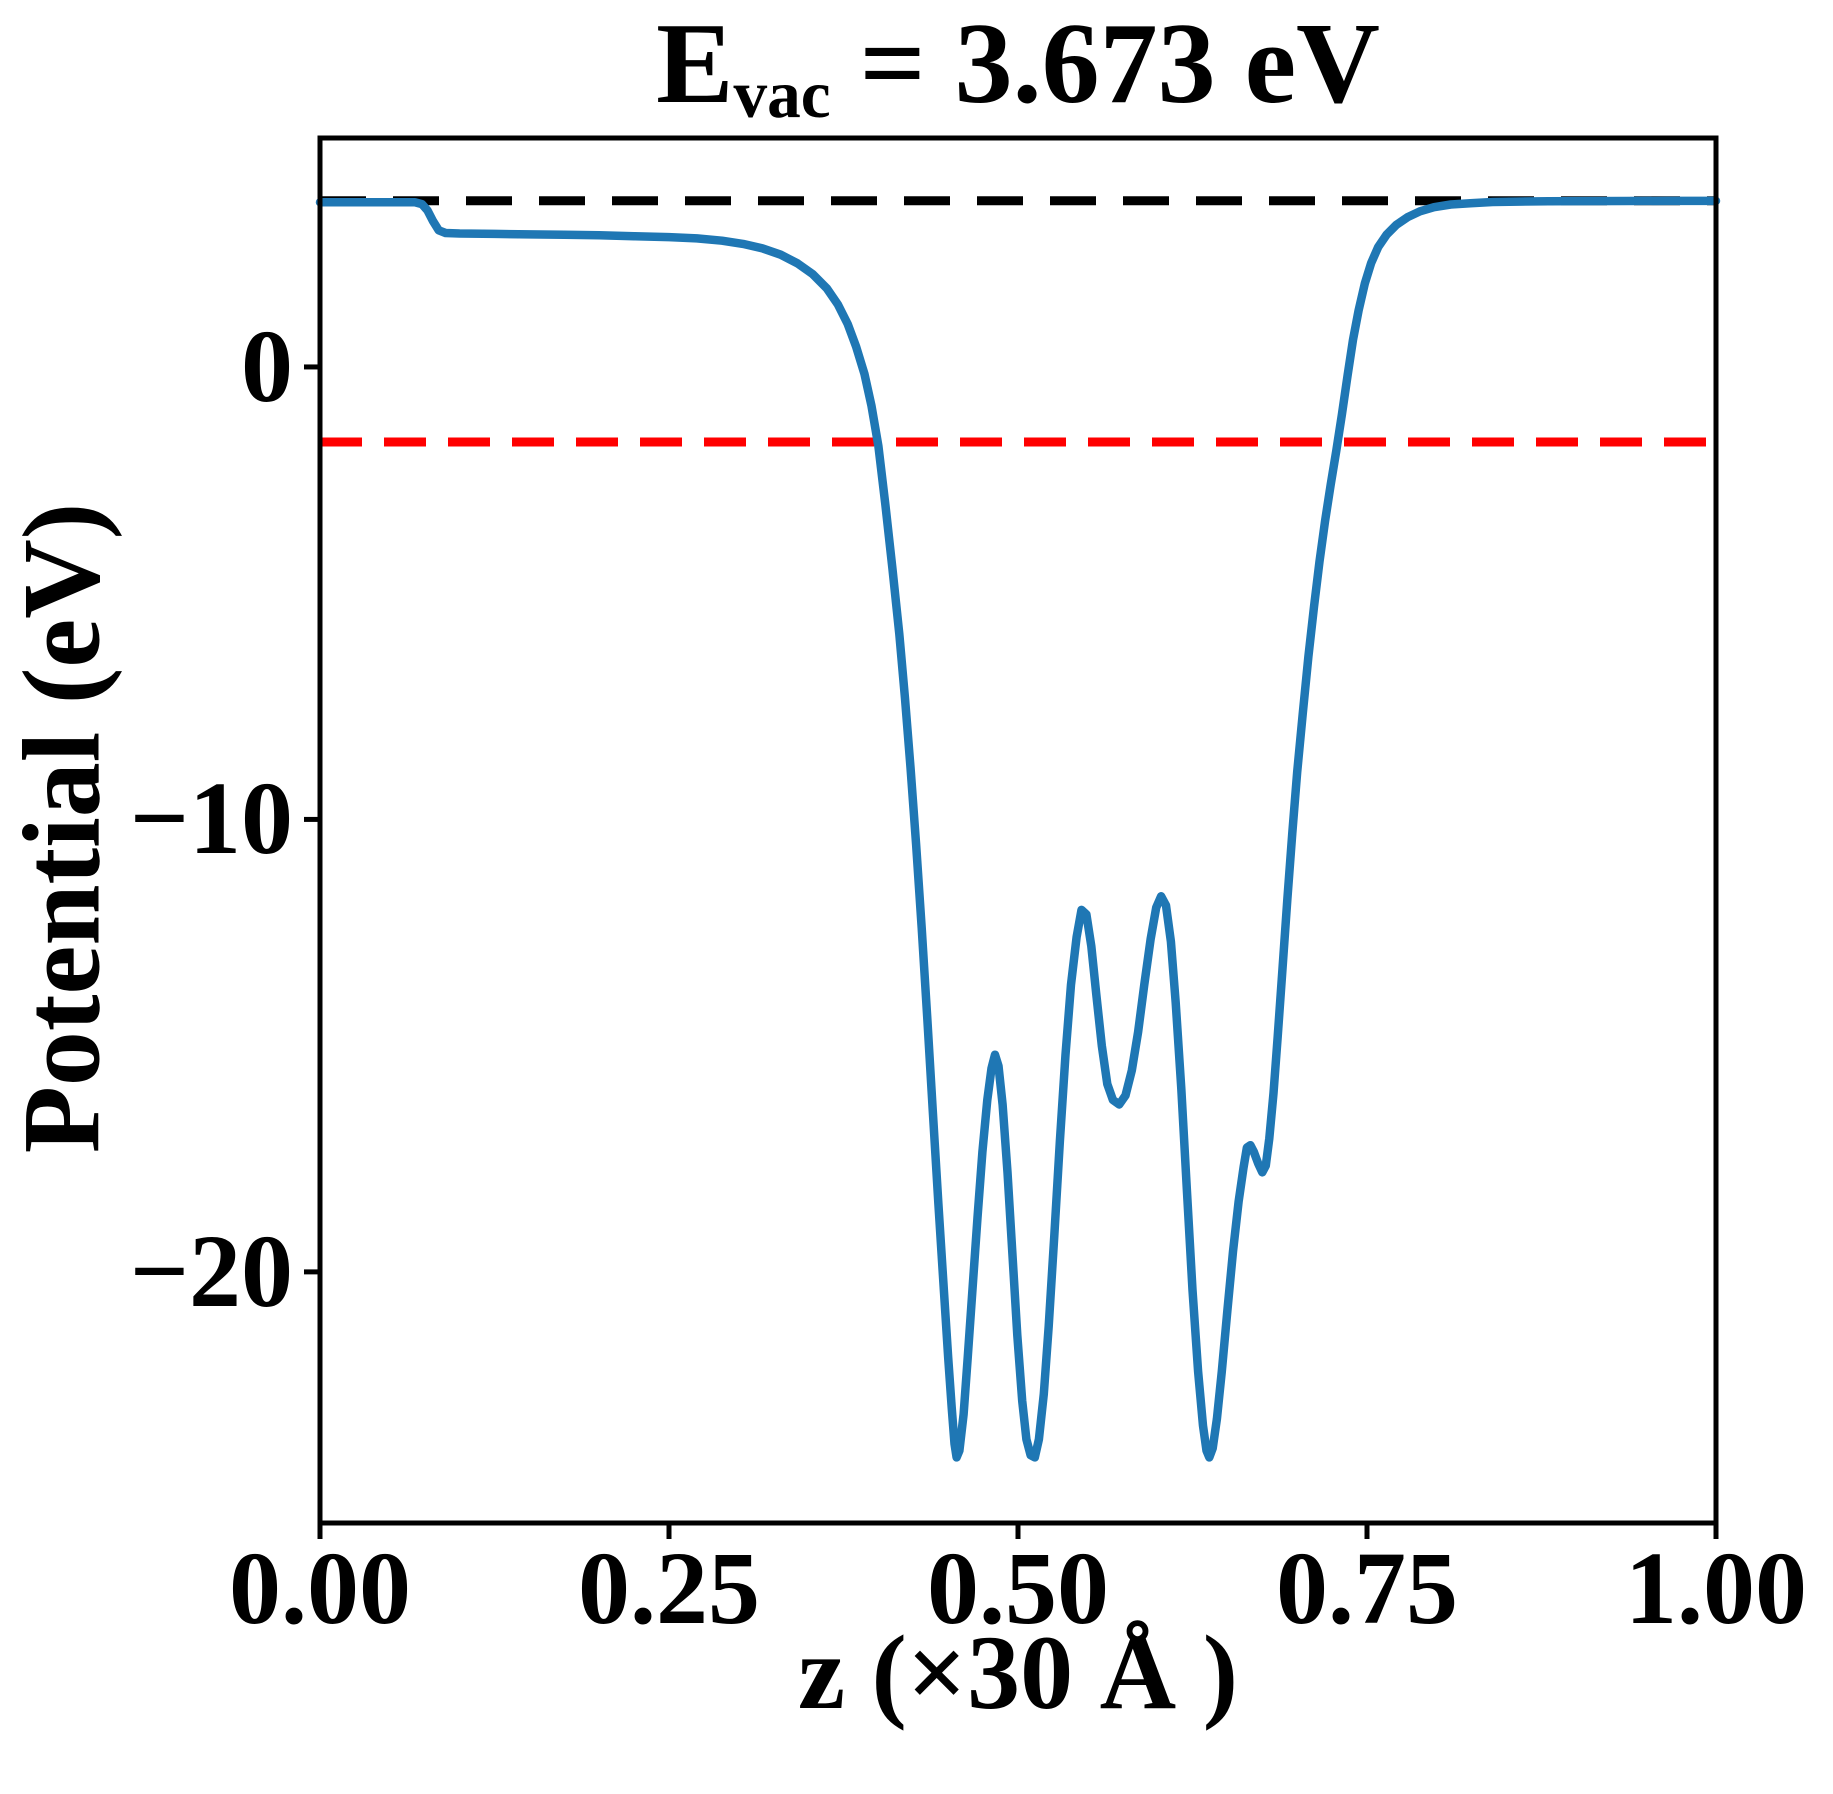 The width and height of the screenshot is (1833, 1794). I want to click on y-tick-label: −20, so click(211, 1271).